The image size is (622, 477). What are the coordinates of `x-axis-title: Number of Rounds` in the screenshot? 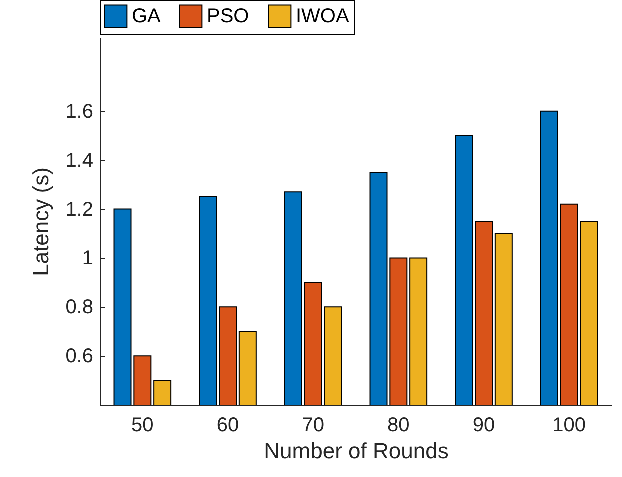 It's located at (356, 451).